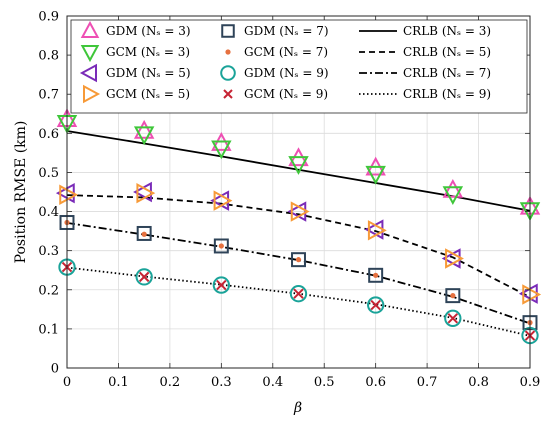  Describe the element at coordinates (375, 382) in the screenshot. I see `x-tick-label: 0.6` at that location.